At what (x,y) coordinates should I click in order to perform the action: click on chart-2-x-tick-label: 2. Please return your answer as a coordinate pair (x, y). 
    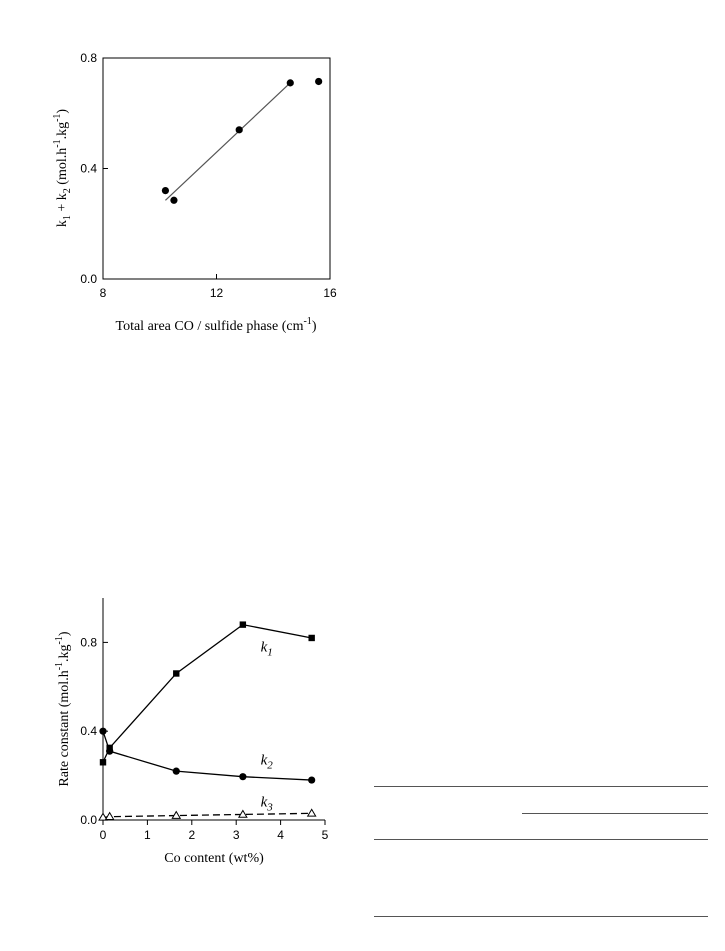
    Looking at the image, I should click on (191, 835).